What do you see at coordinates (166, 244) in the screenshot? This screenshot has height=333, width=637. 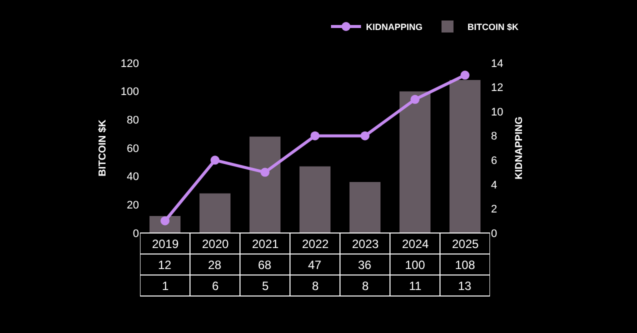 I see `x-tick-label: 2019` at bounding box center [166, 244].